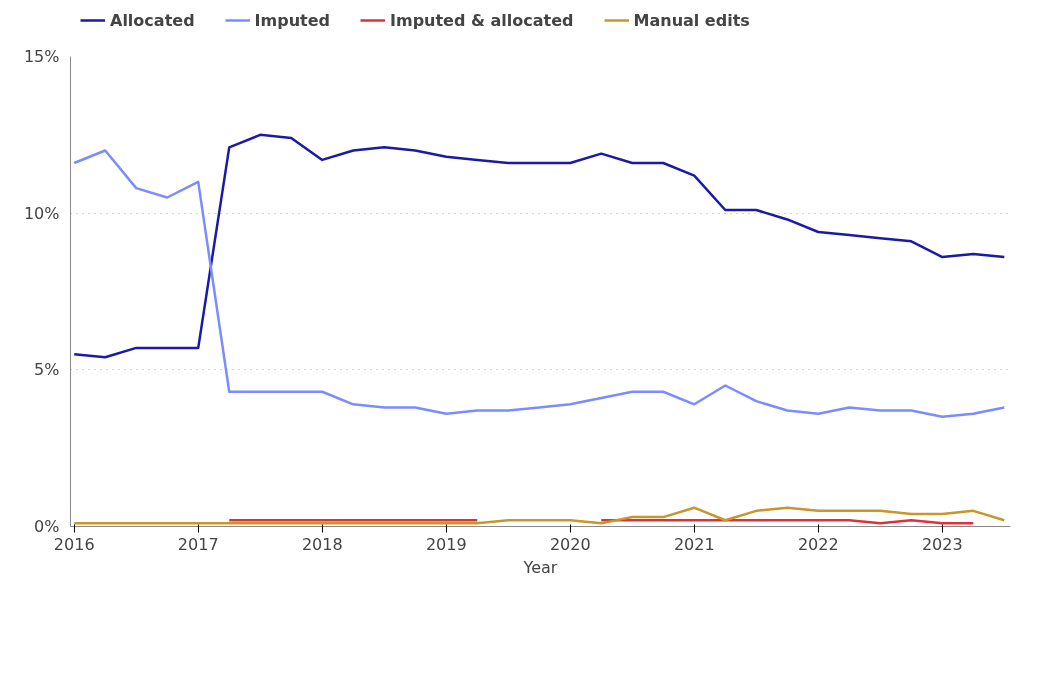 Image resolution: width=1048 pixels, height=696 pixels. Describe the element at coordinates (292, 20) in the screenshot. I see `legend-label: Imputed` at that location.